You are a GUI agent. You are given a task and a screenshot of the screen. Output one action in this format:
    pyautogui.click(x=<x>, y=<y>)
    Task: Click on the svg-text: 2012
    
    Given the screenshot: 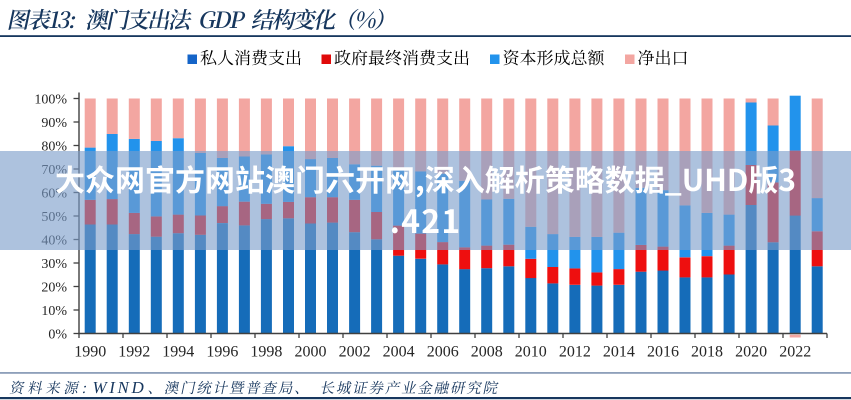 What is the action you would take?
    pyautogui.click(x=575, y=352)
    